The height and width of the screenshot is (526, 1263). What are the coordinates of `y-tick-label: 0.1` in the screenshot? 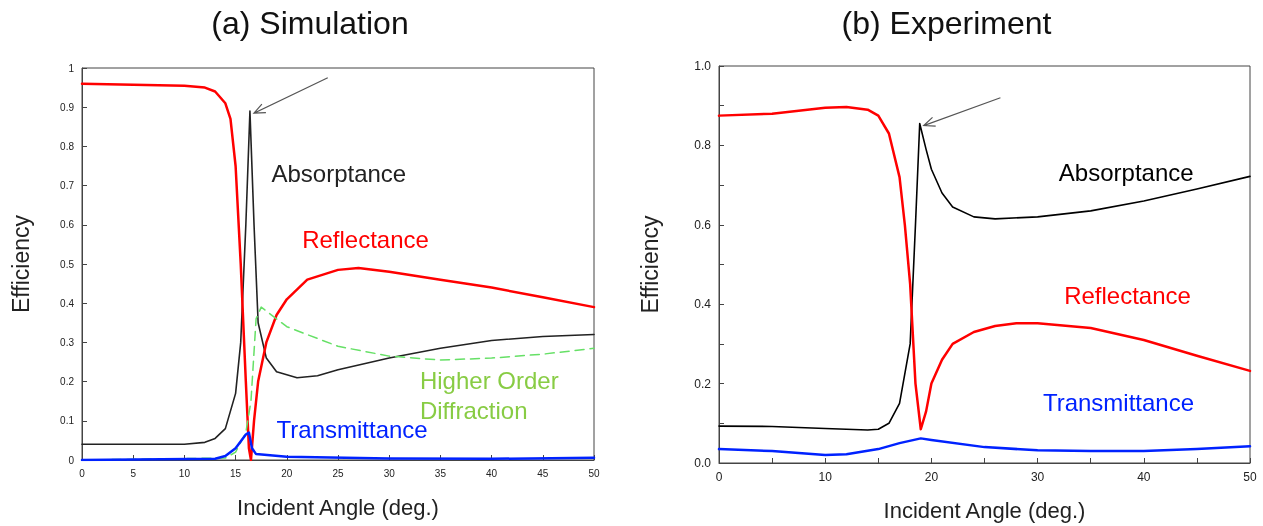 It's located at (67, 421).